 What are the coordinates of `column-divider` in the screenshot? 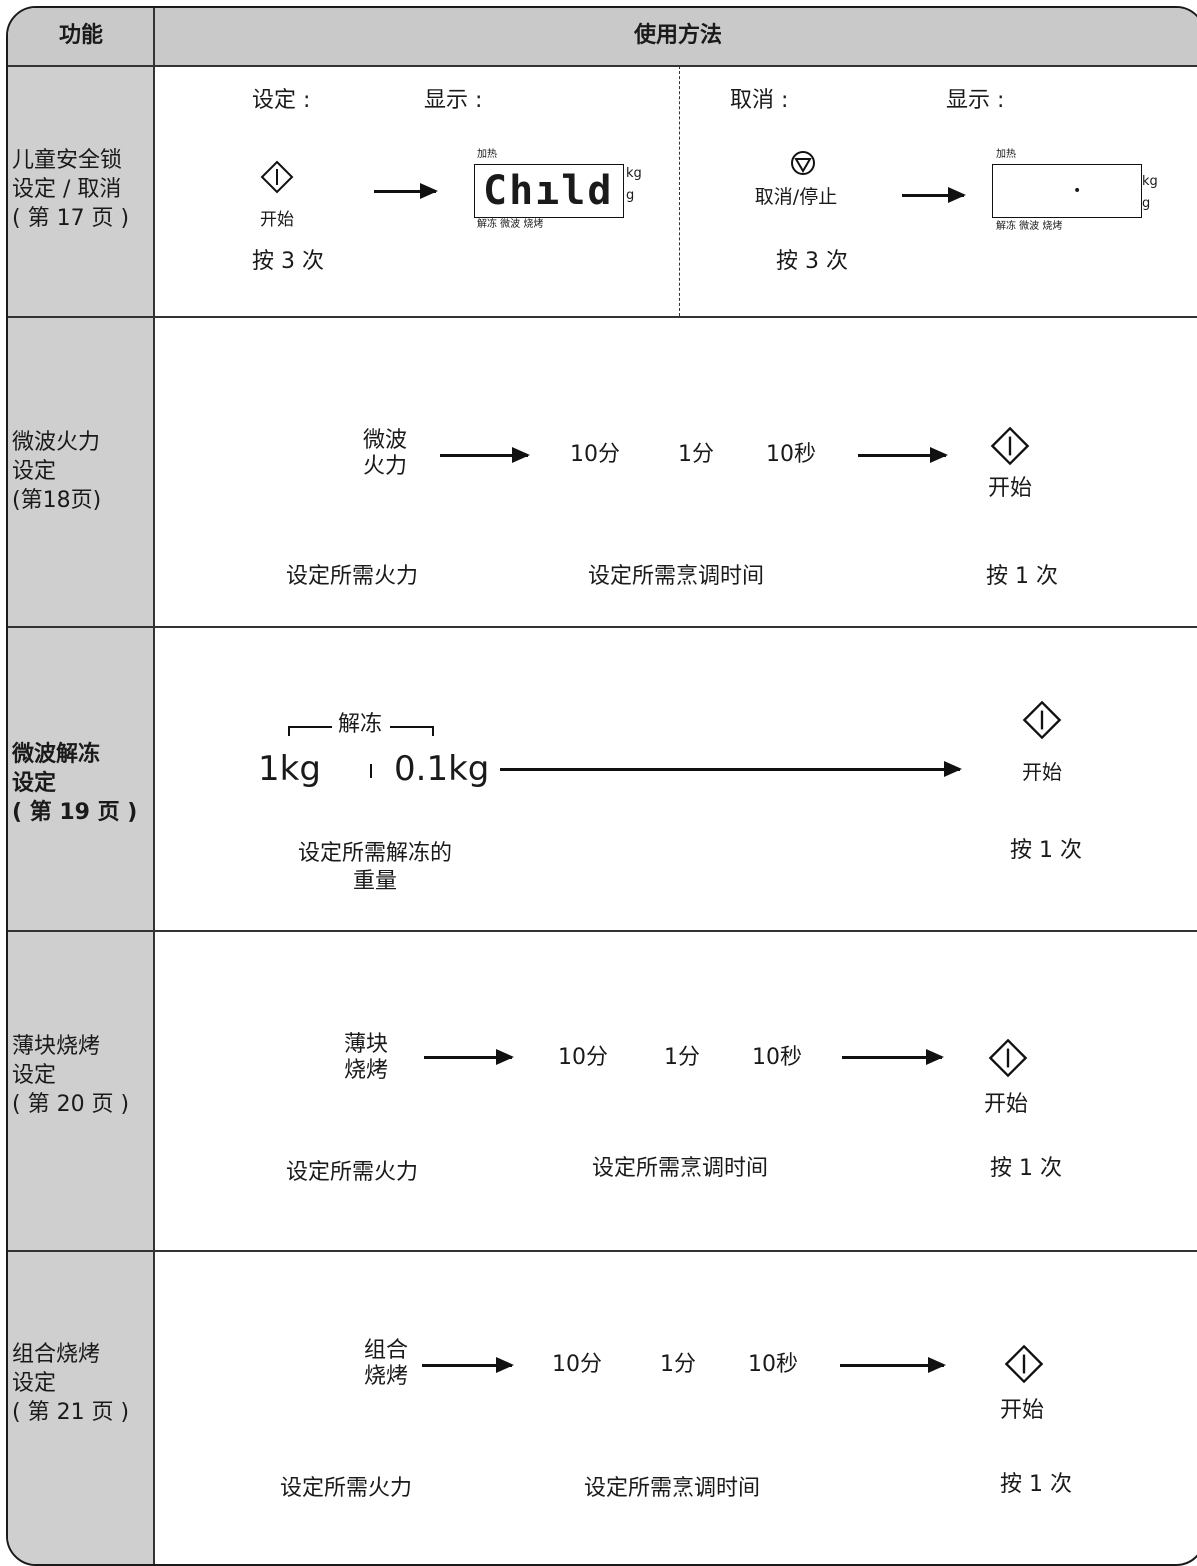 It's located at (154, 786).